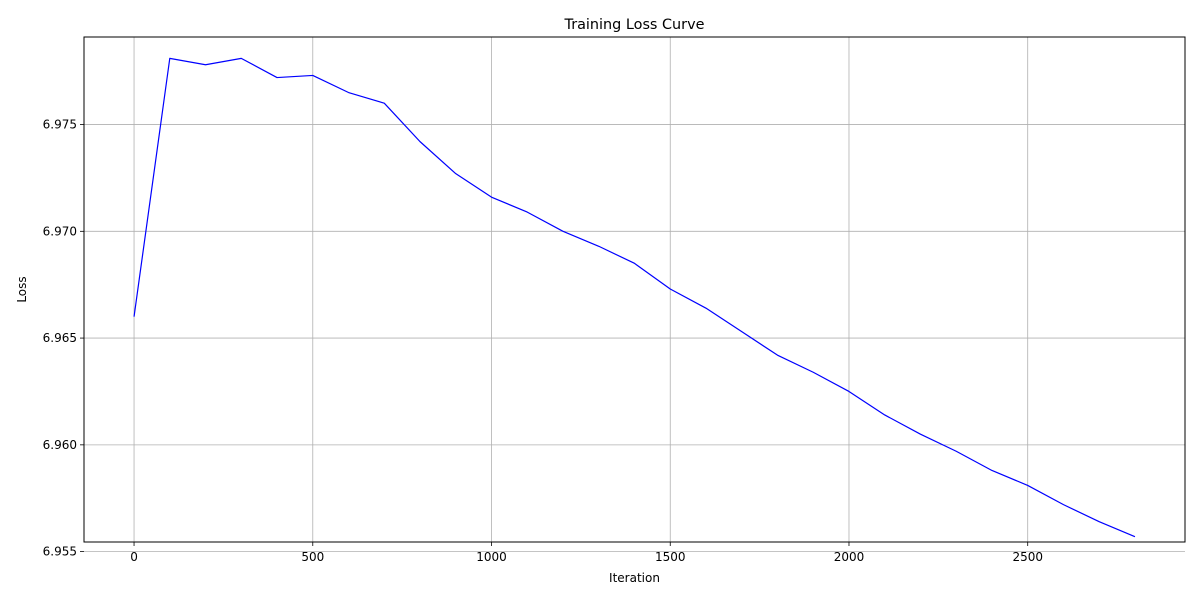 The height and width of the screenshot is (600, 1200). What do you see at coordinates (586, 553) in the screenshot?
I see `x-axis-ticks: 0 500 1000 1500 2000 2500` at bounding box center [586, 553].